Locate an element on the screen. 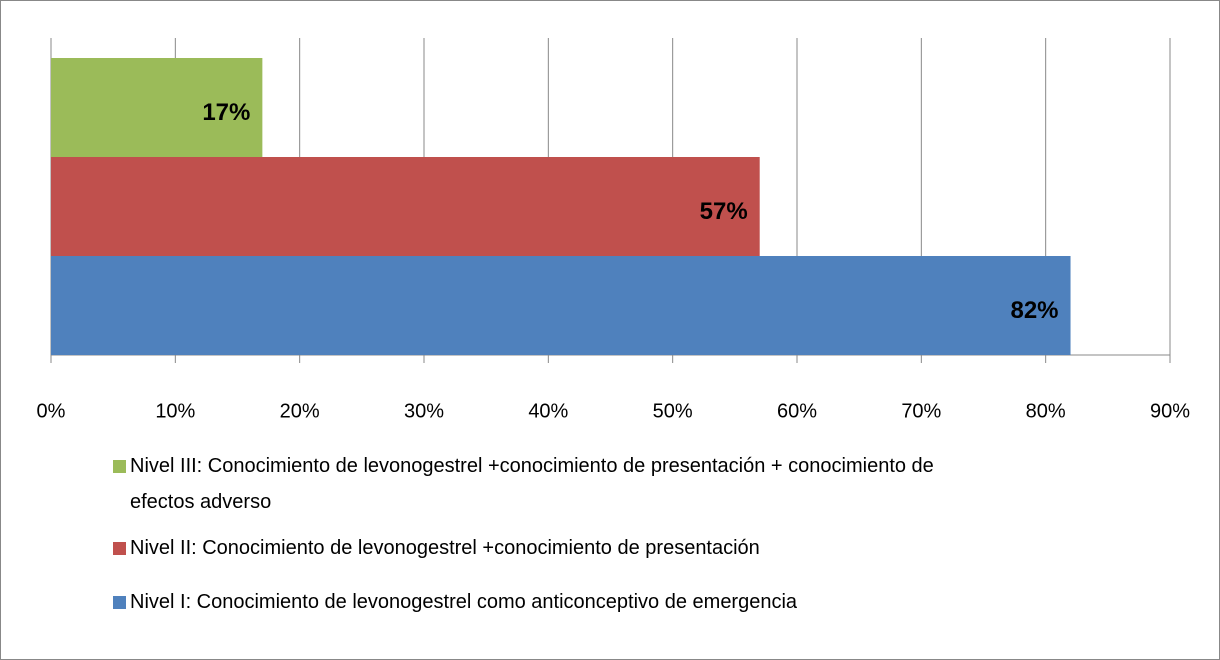 The height and width of the screenshot is (660, 1220). x-tick-label: 60% is located at coordinates (797, 411).